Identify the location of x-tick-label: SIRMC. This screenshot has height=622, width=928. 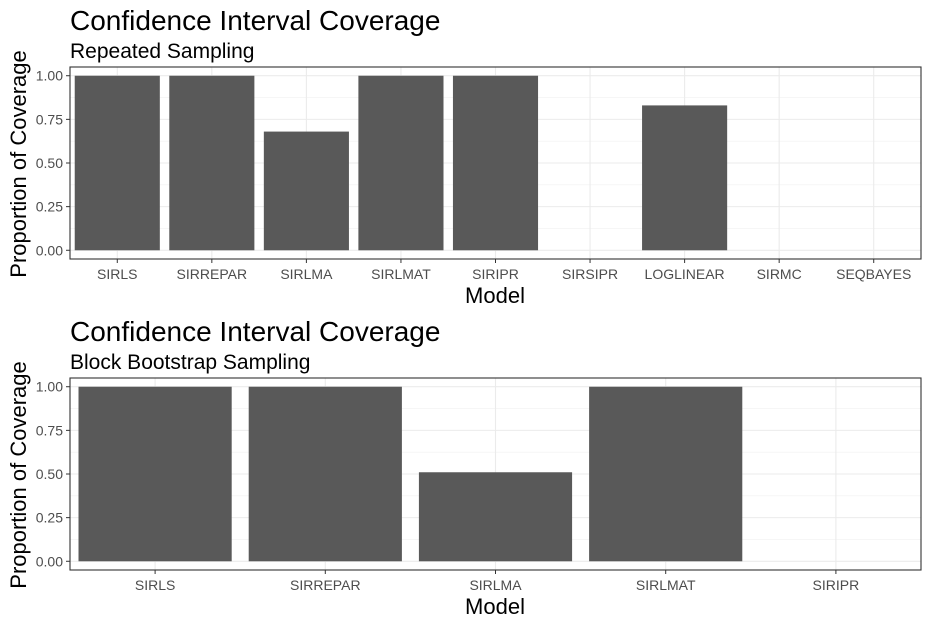
(779, 274).